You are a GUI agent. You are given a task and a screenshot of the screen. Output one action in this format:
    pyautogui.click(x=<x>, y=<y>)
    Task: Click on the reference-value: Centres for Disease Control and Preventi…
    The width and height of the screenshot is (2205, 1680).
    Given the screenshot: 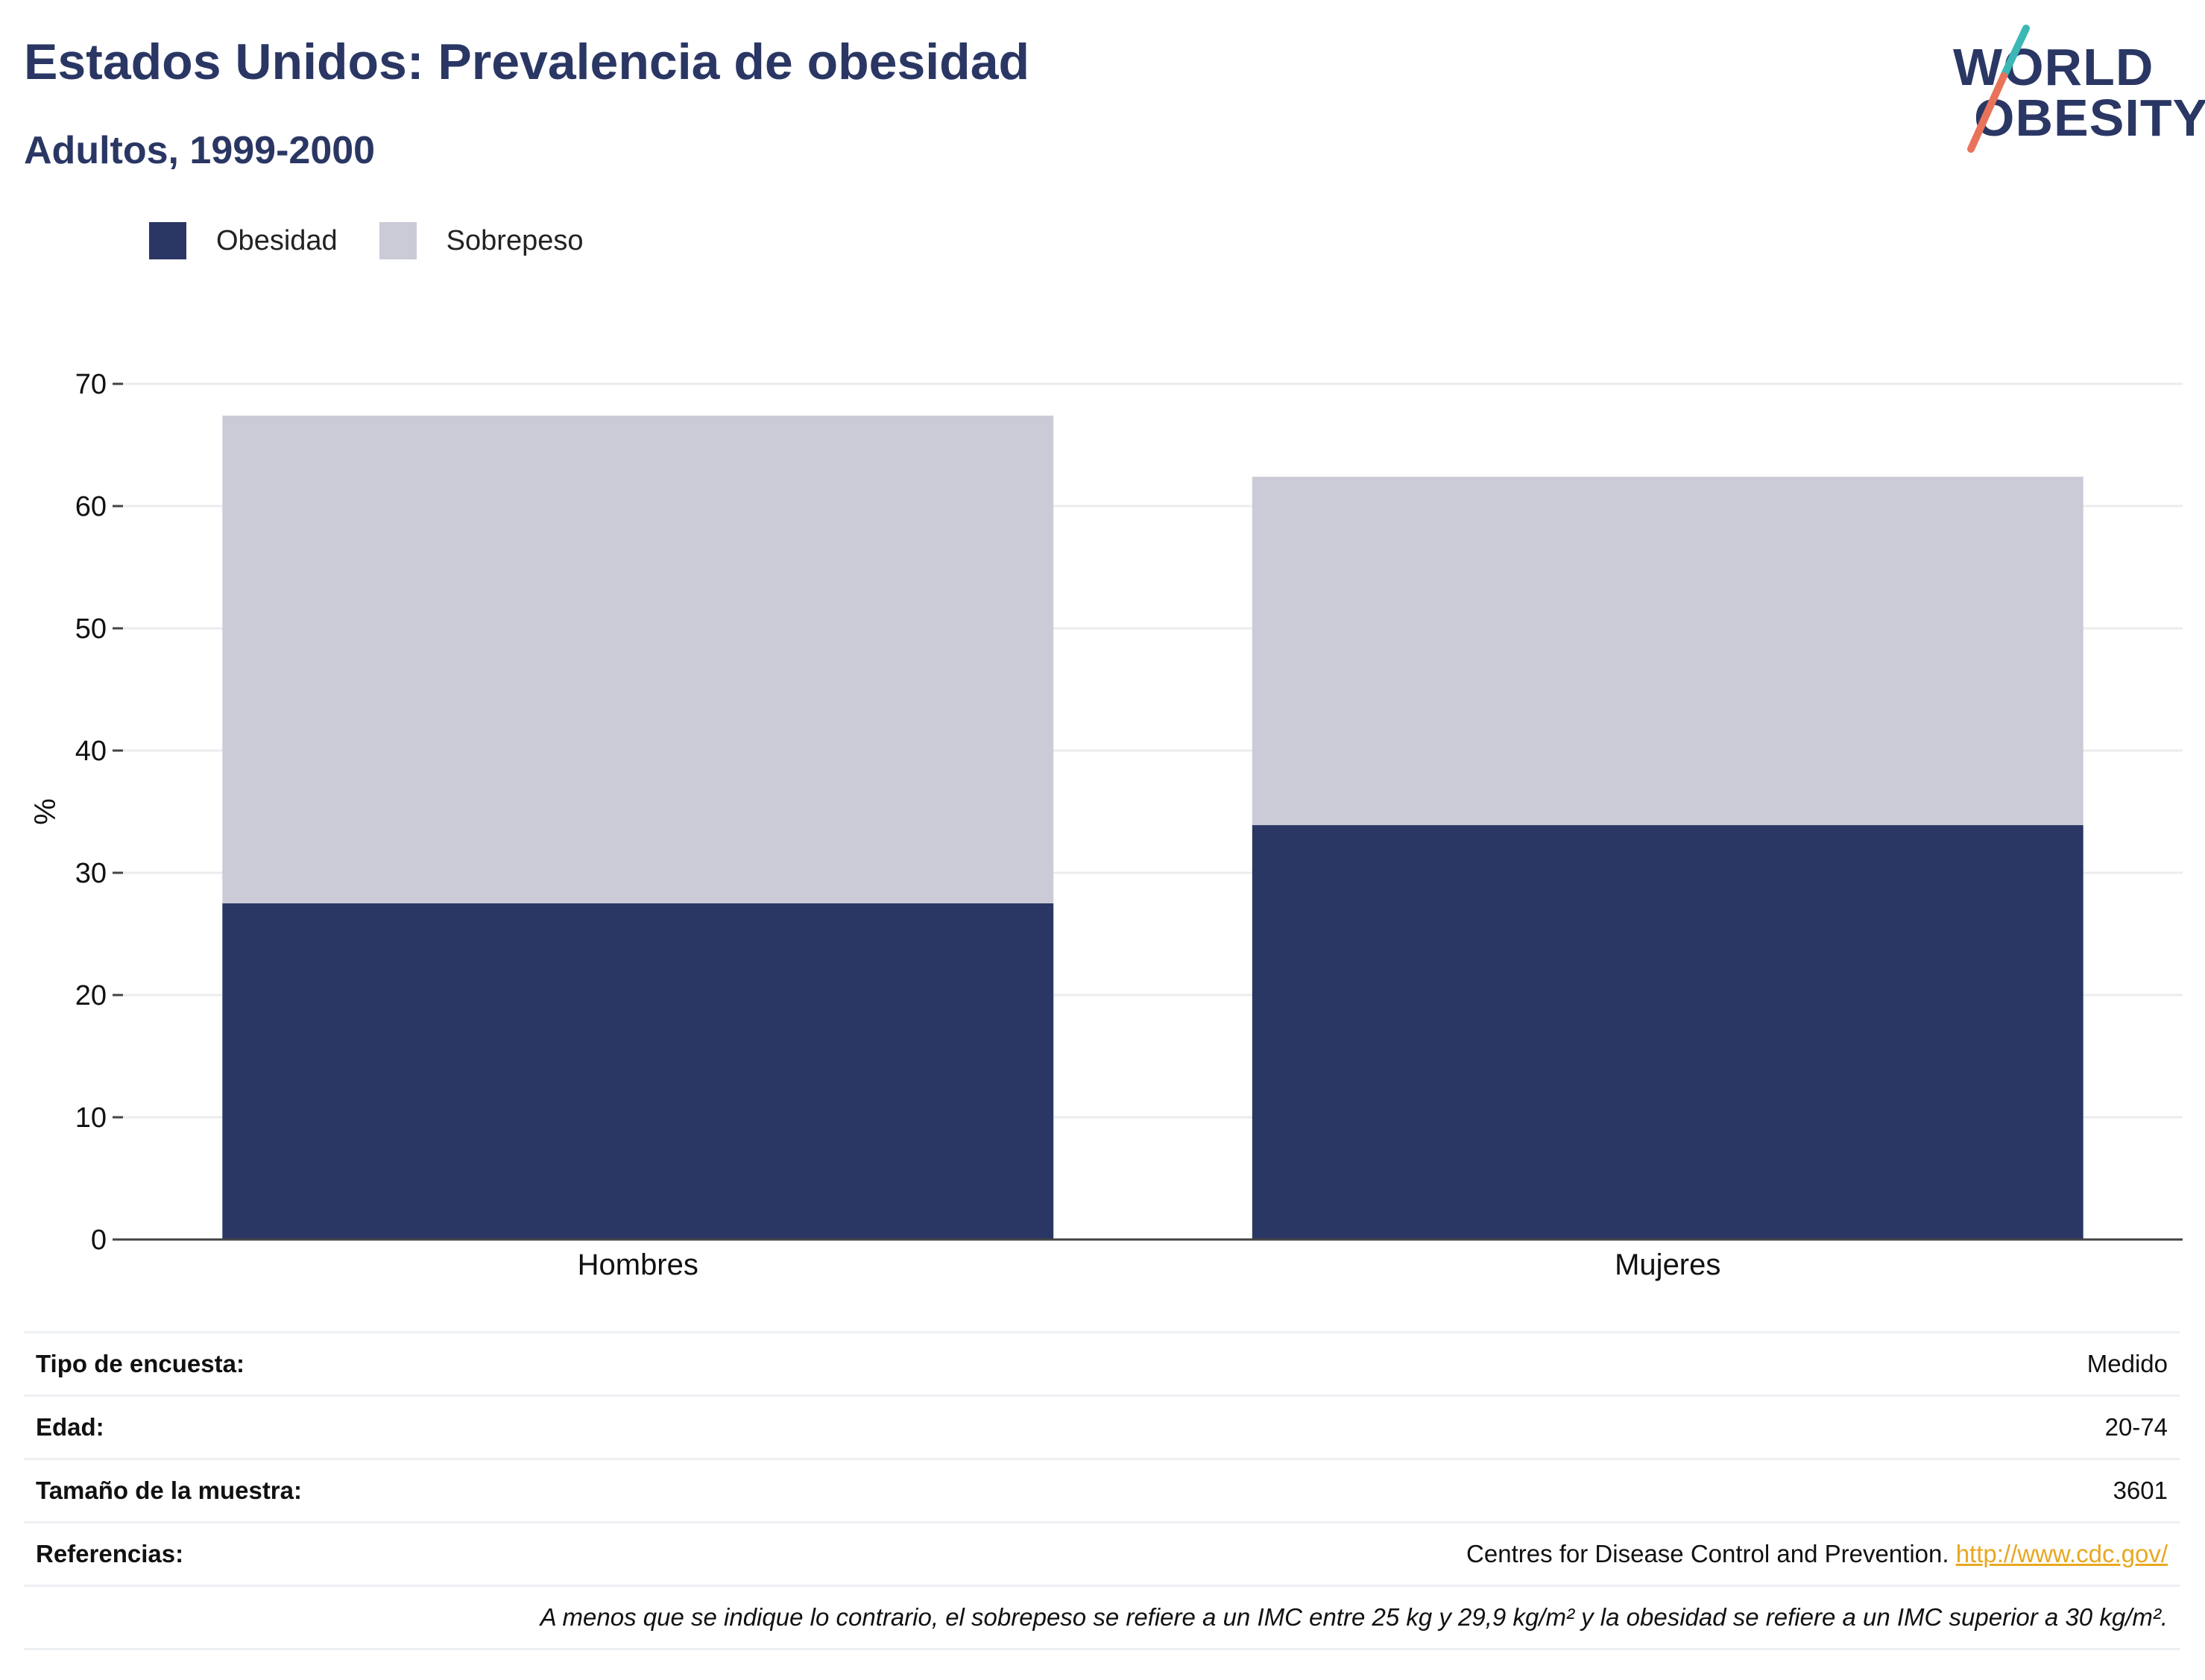 What is the action you would take?
    pyautogui.click(x=1817, y=1554)
    